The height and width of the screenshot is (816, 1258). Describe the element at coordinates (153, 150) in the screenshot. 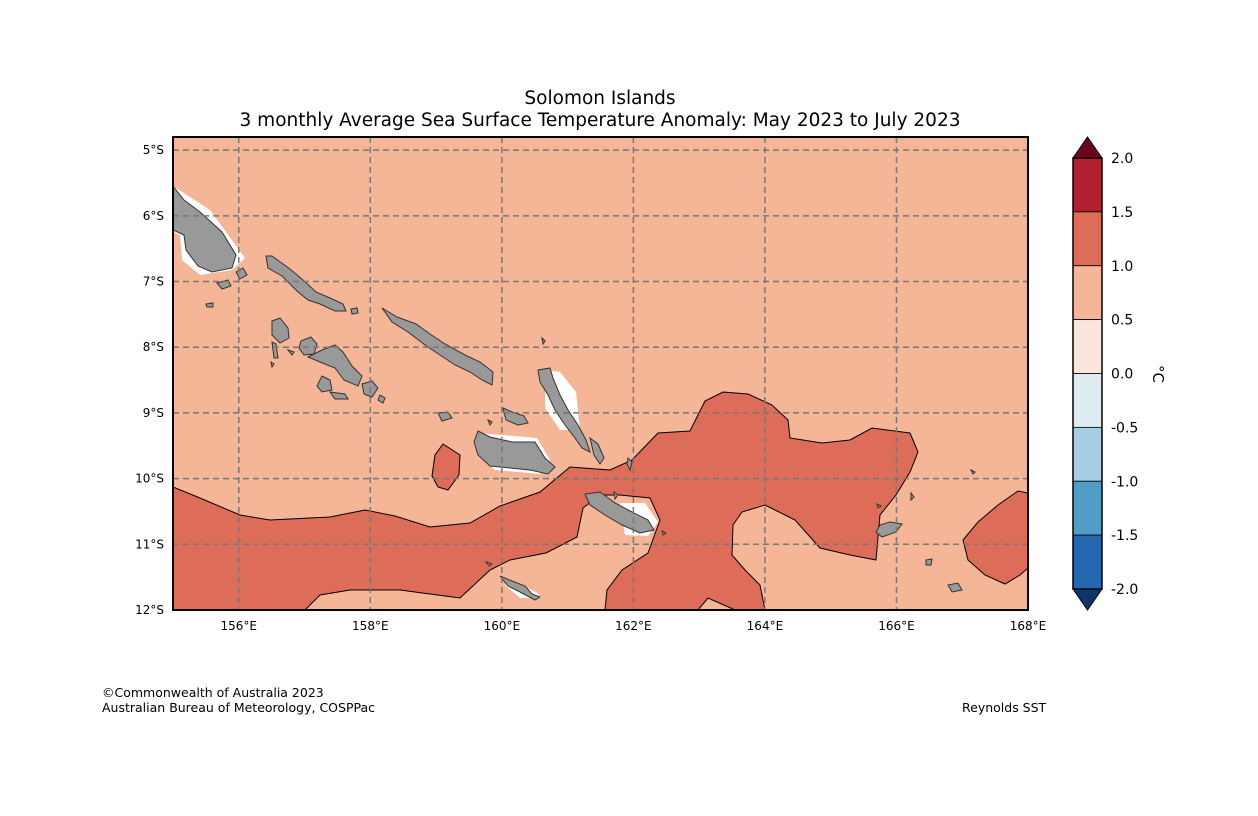

I see `lat-tick-label: 5°S` at that location.